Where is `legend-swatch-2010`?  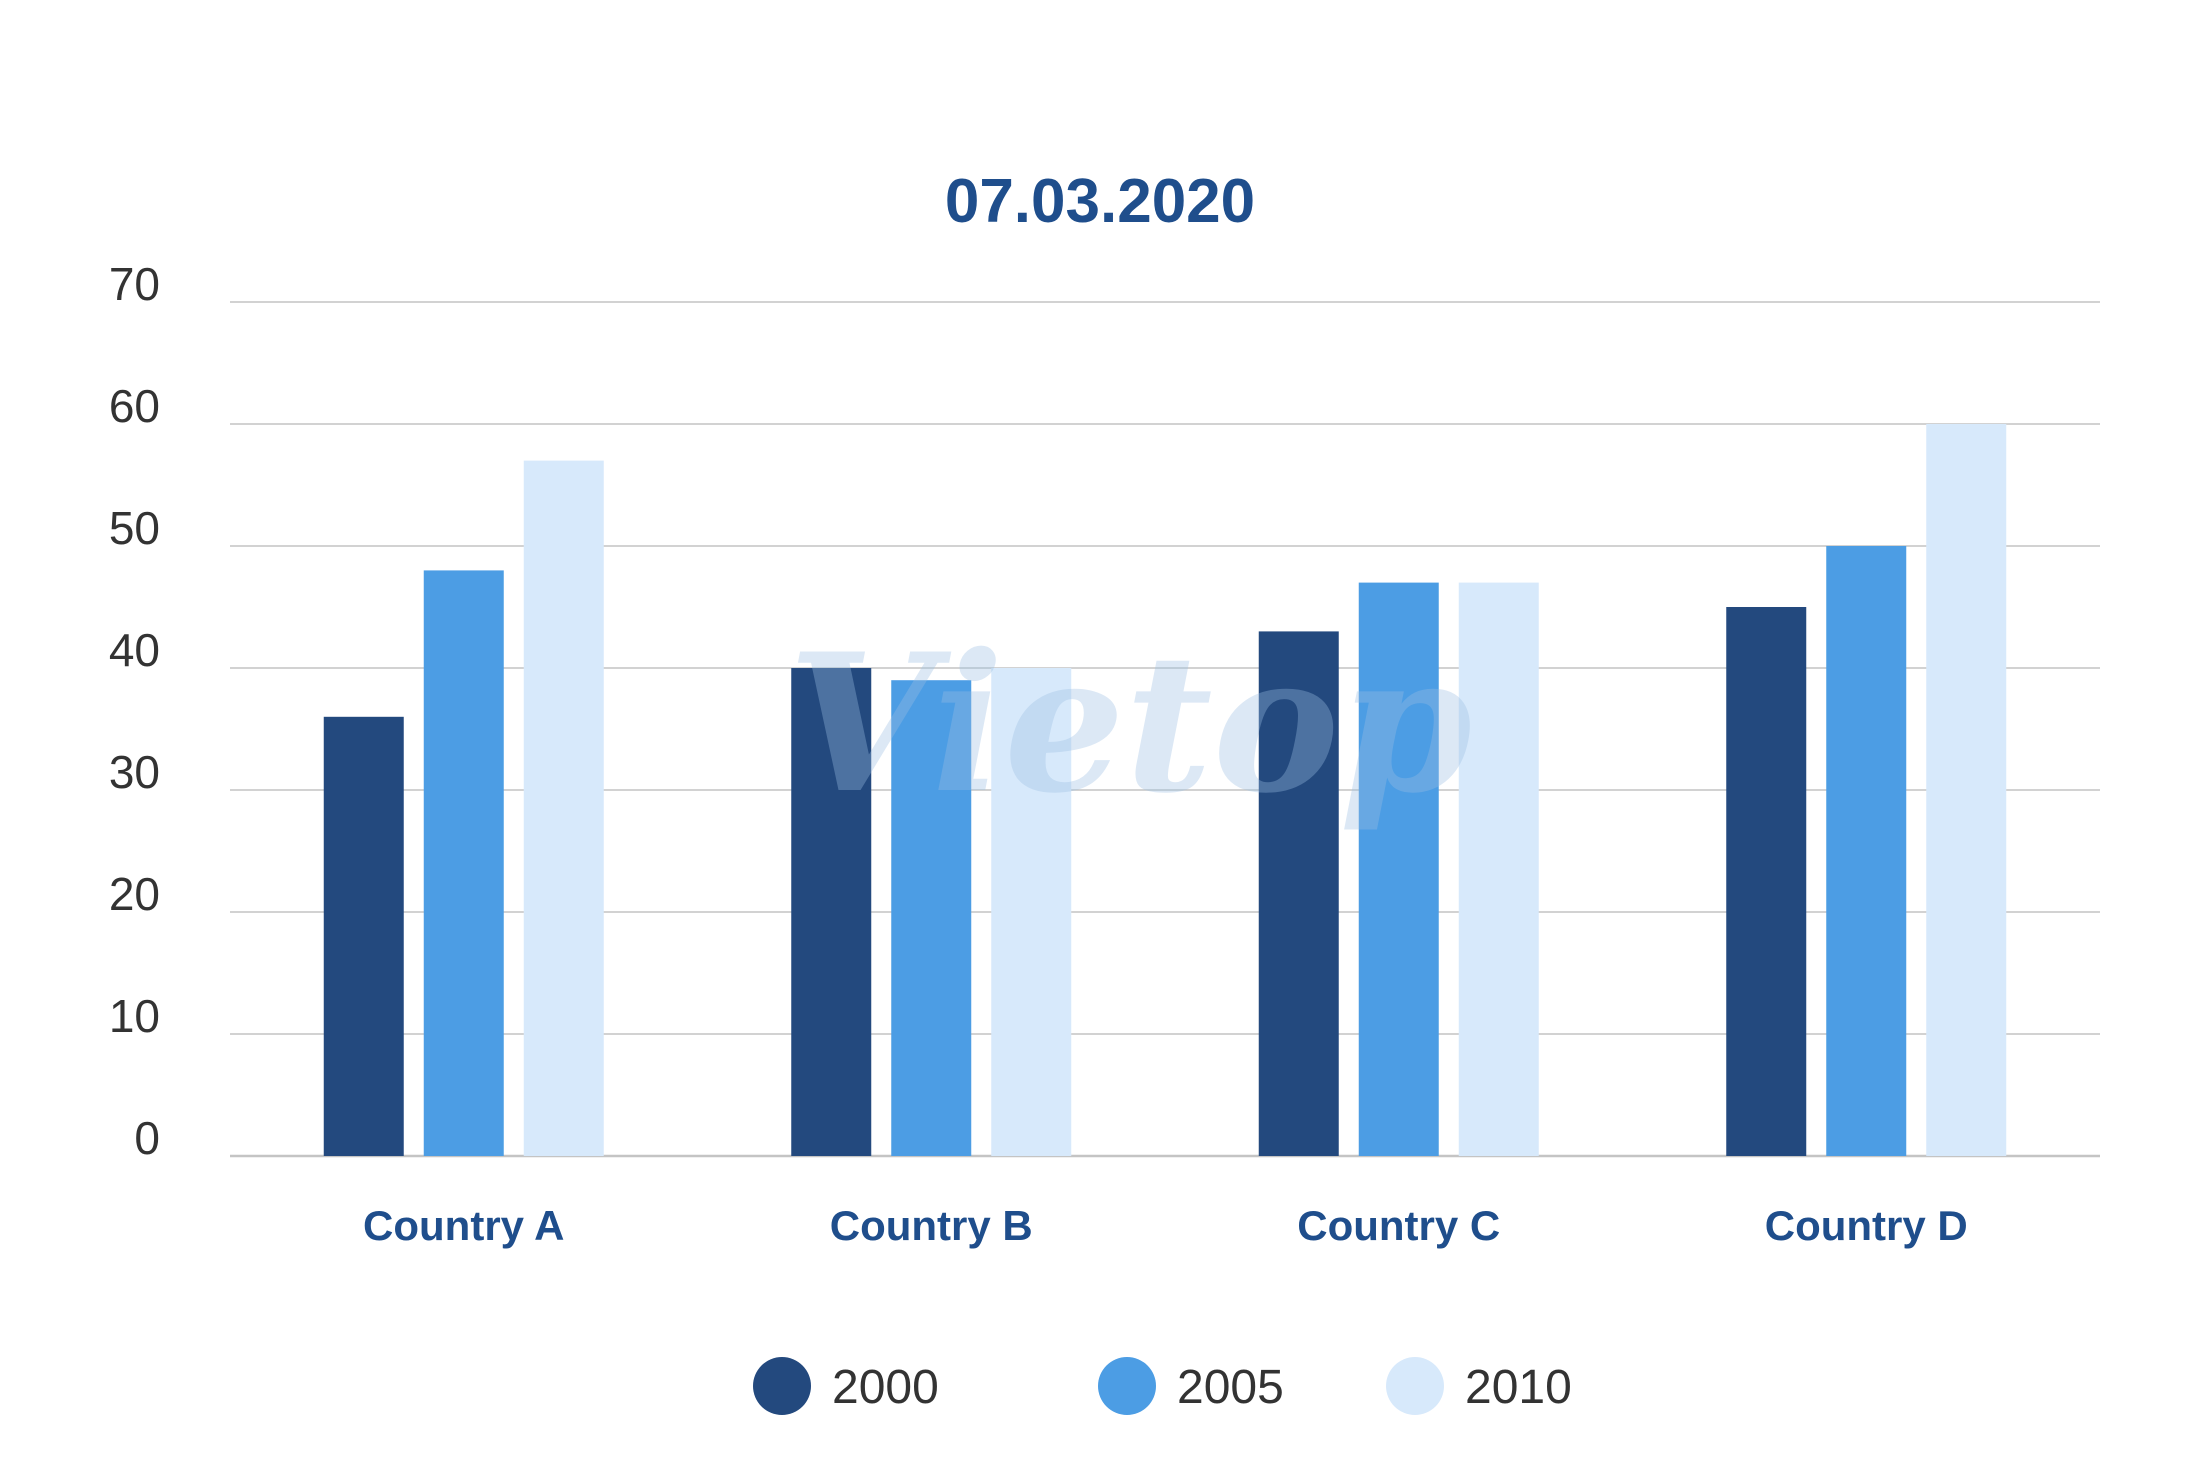
legend-swatch-2010 is located at coordinates (1415, 1386).